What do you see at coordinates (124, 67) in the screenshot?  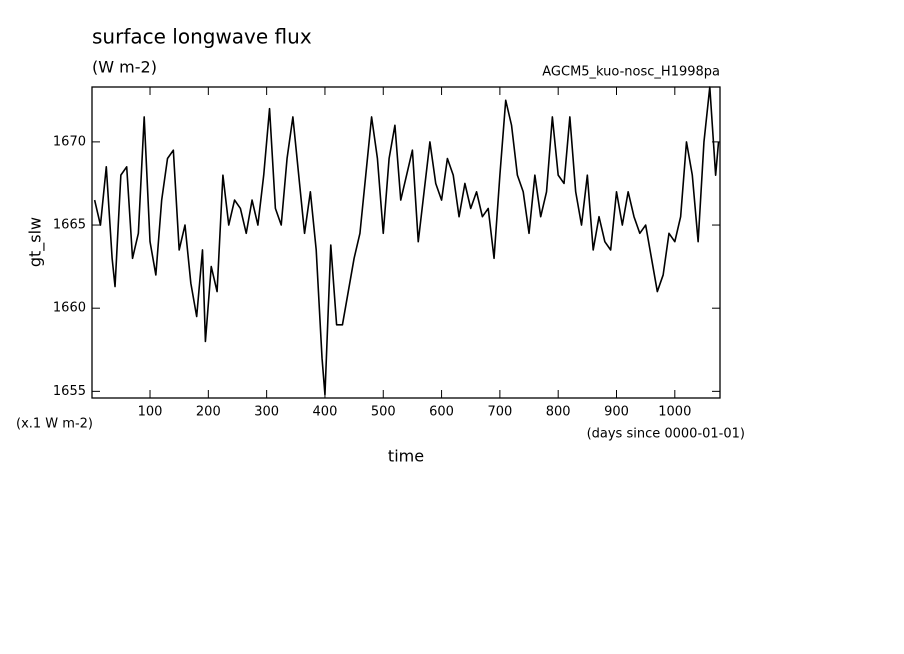 I see `subtitle: (W m-2)` at bounding box center [124, 67].